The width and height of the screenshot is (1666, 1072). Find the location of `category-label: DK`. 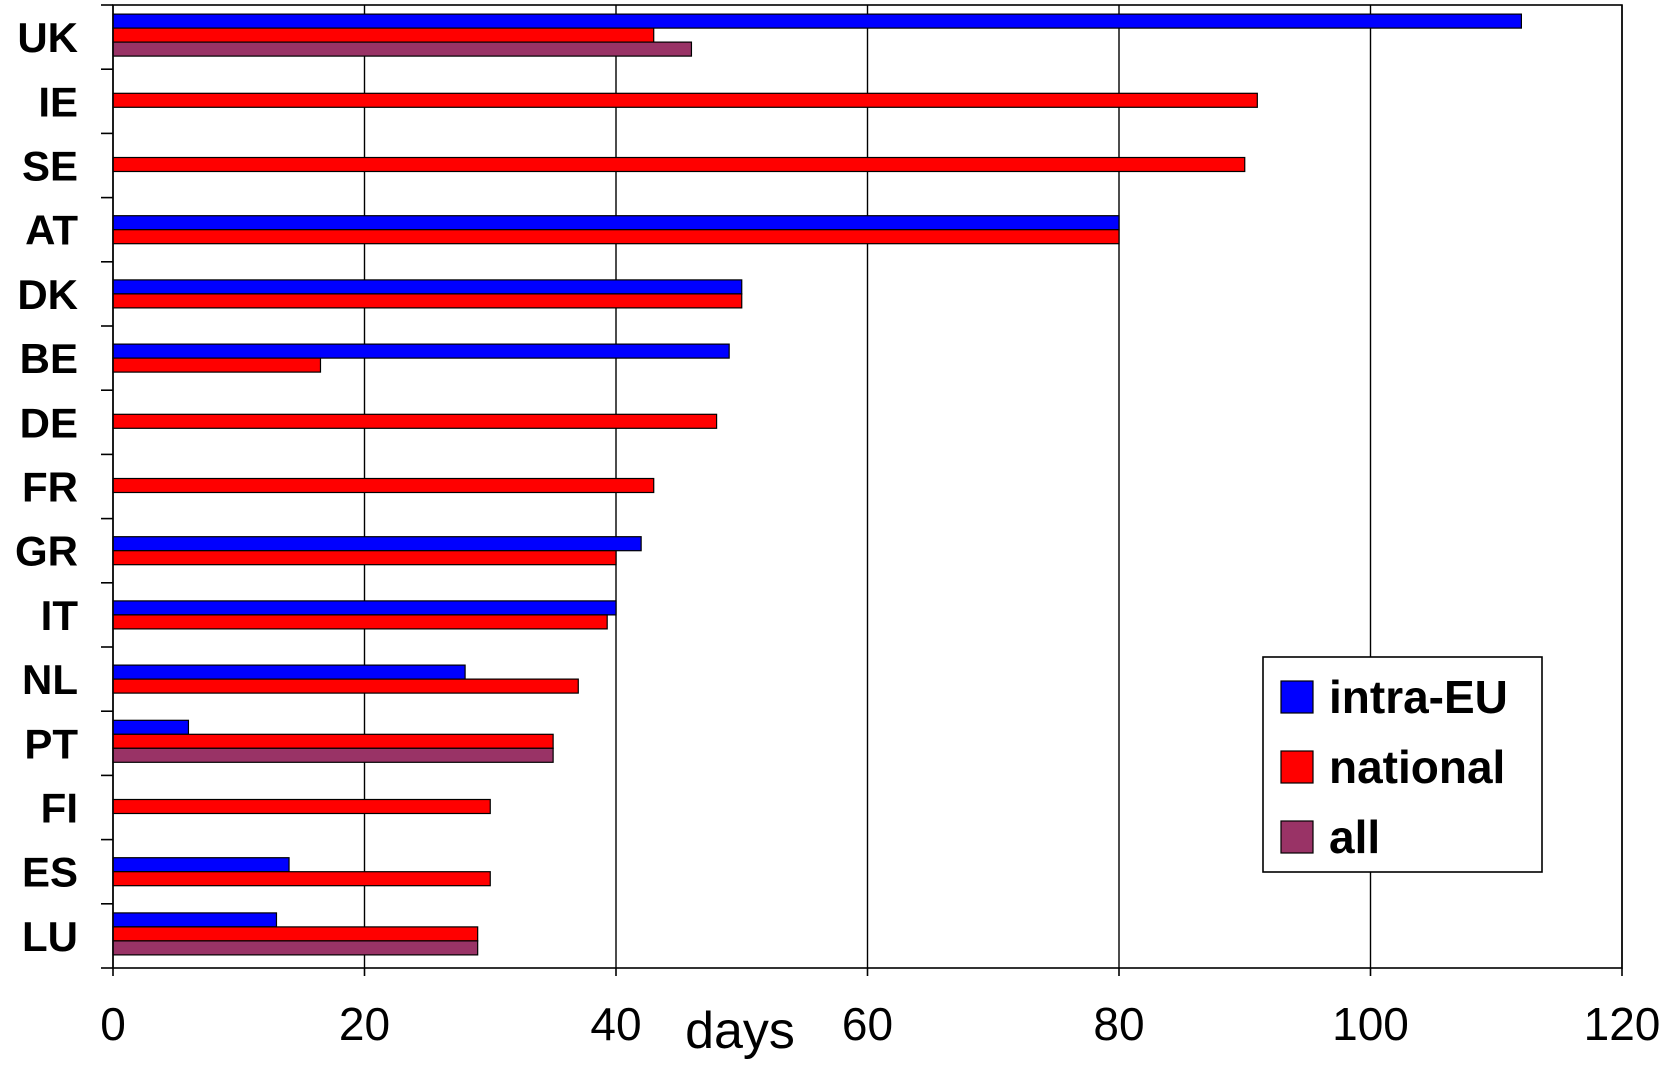

category-label: DK is located at coordinates (47, 294).